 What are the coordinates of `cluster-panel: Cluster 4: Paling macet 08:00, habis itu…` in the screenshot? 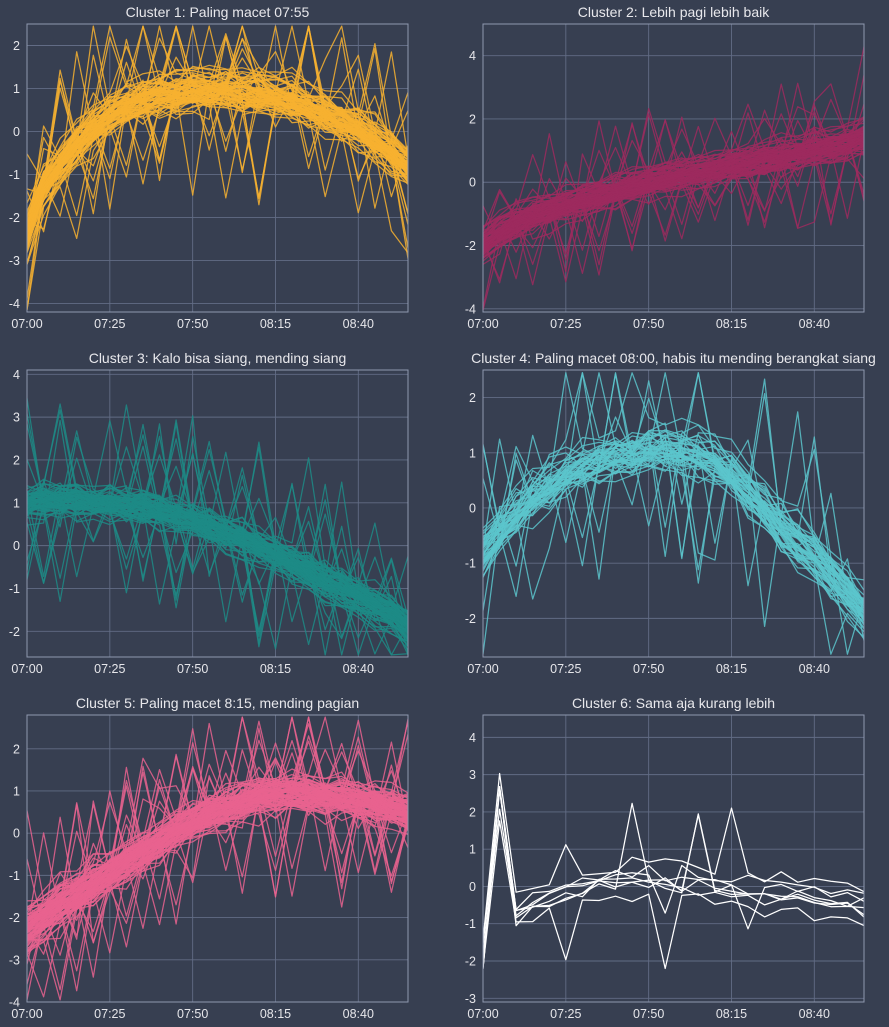 It's located at (670, 513).